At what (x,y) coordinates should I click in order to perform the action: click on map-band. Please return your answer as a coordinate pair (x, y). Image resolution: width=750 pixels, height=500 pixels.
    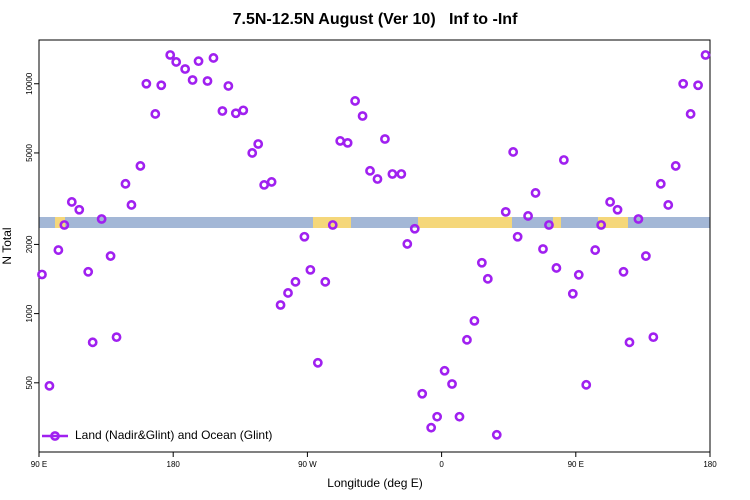
    Looking at the image, I should click on (374, 222).